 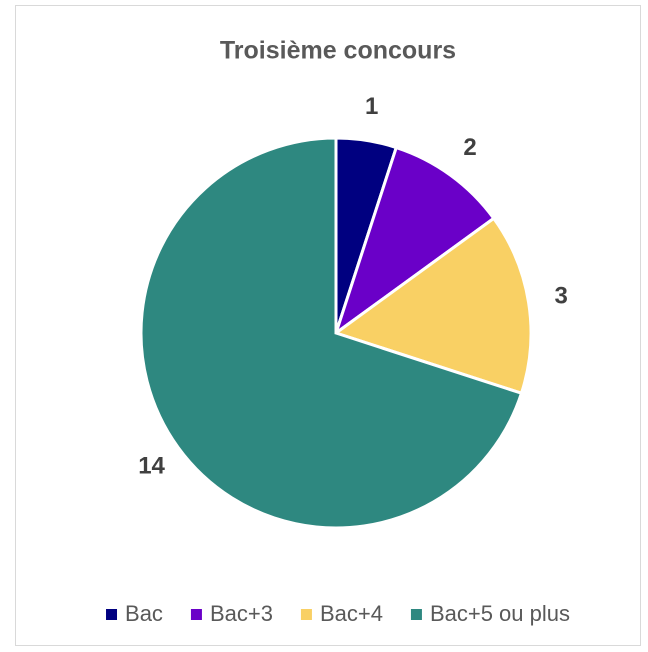 I want to click on legend-label: Bac, so click(x=144, y=613).